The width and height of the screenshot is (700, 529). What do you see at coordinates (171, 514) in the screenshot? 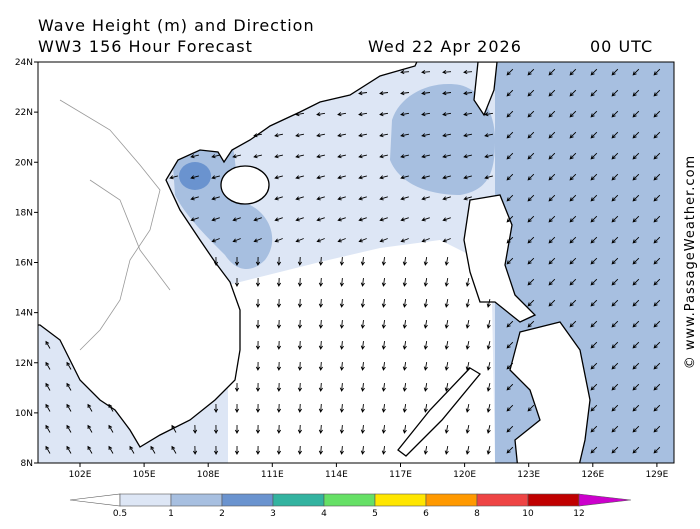
I see `colorbar-label: 1` at bounding box center [171, 514].